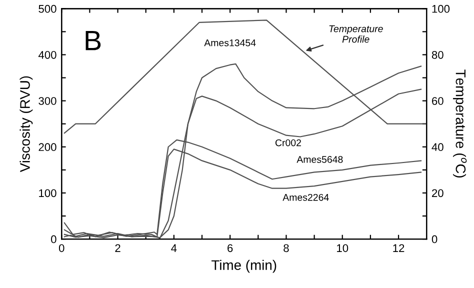 The height and width of the screenshot is (288, 474). I want to click on series-label: Ames2264, so click(305, 197).